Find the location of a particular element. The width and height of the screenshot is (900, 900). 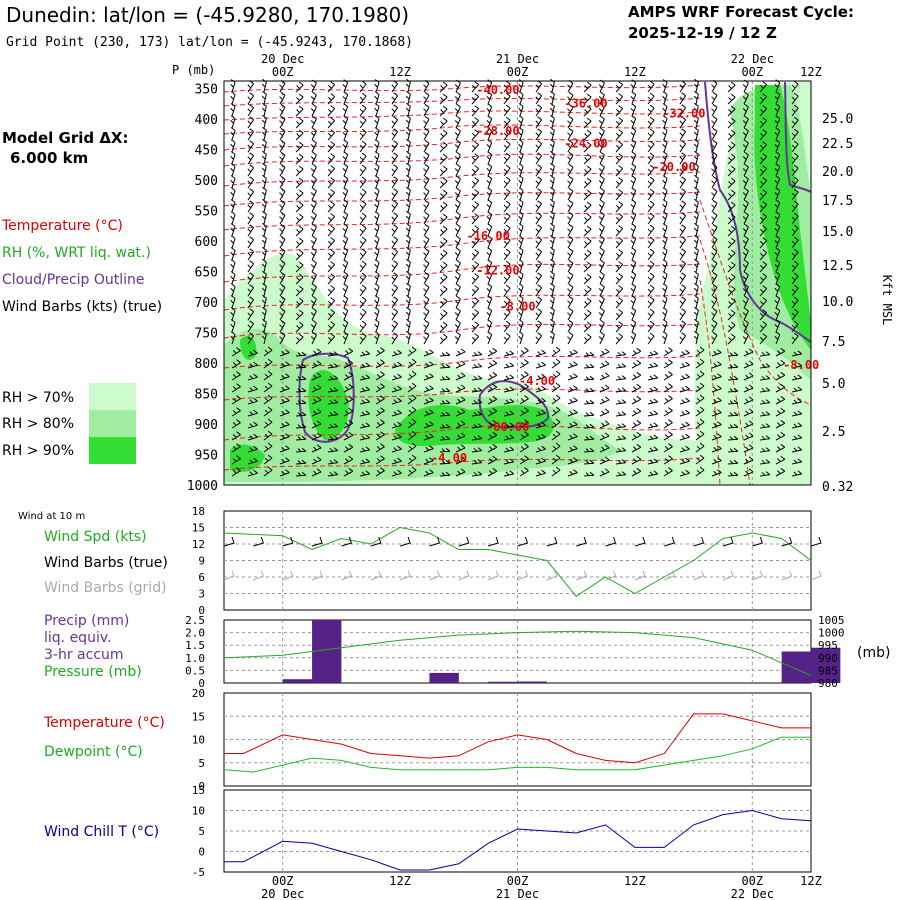

height-axis-label: Kft MSL is located at coordinates (887, 300).